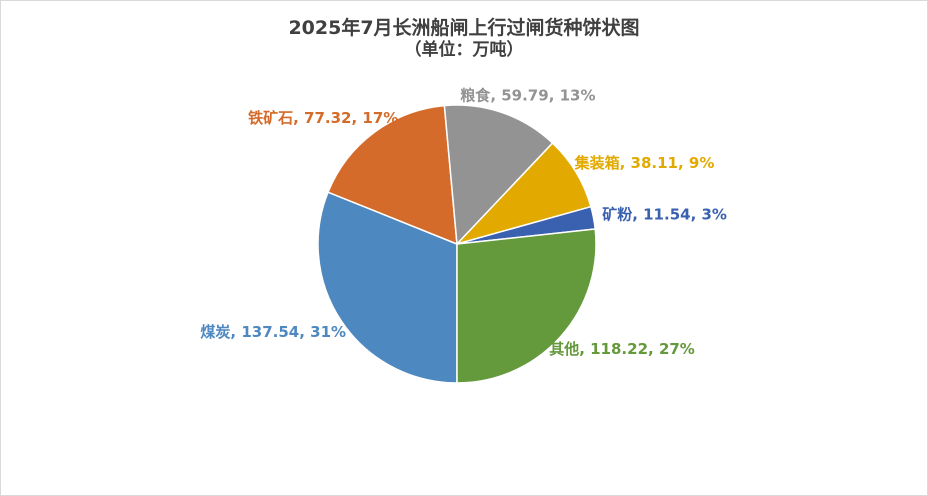 Image resolution: width=928 pixels, height=496 pixels. What do you see at coordinates (701, 163) in the screenshot?
I see `label-percent: 9%` at bounding box center [701, 163].